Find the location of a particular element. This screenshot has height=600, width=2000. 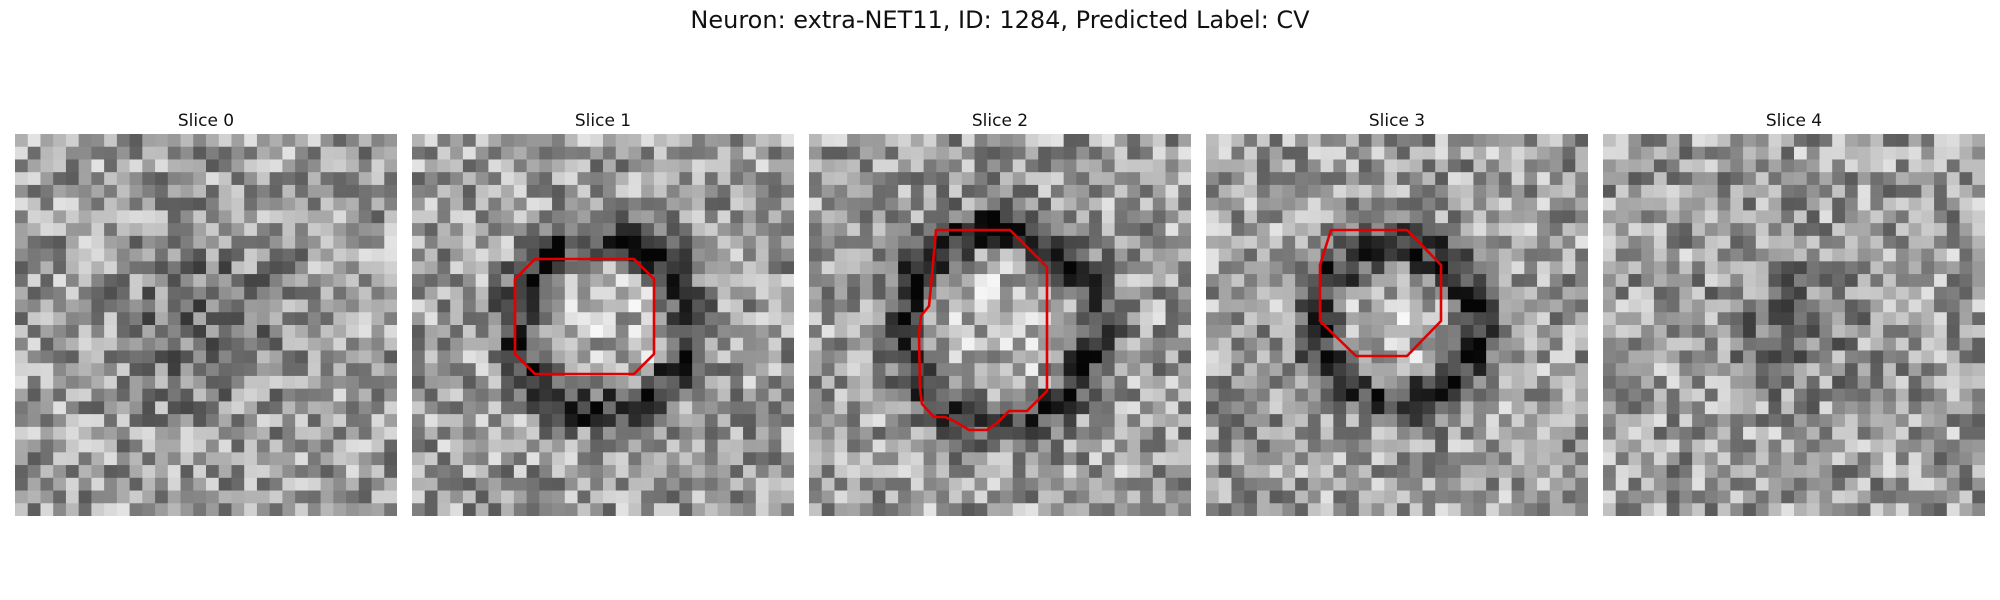

slice-panel: Slice 0 is located at coordinates (206, 312).